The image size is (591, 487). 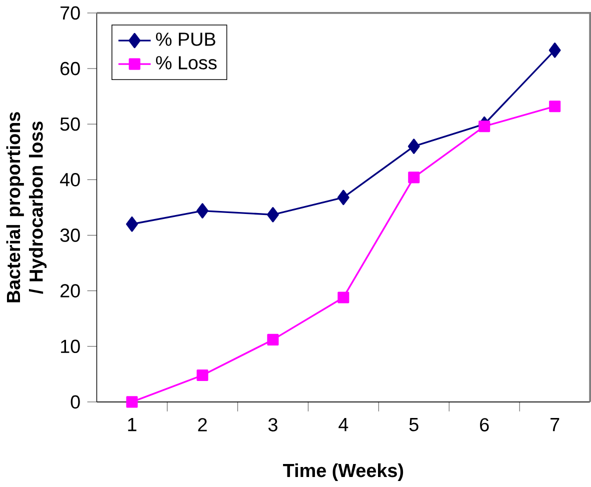 What do you see at coordinates (343, 472) in the screenshot?
I see `x-axis-title: Time (Weeks)` at bounding box center [343, 472].